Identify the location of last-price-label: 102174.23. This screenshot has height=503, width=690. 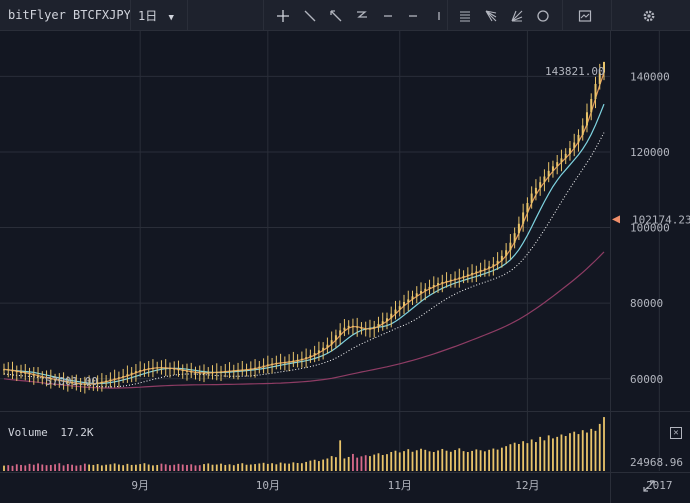
(661, 219).